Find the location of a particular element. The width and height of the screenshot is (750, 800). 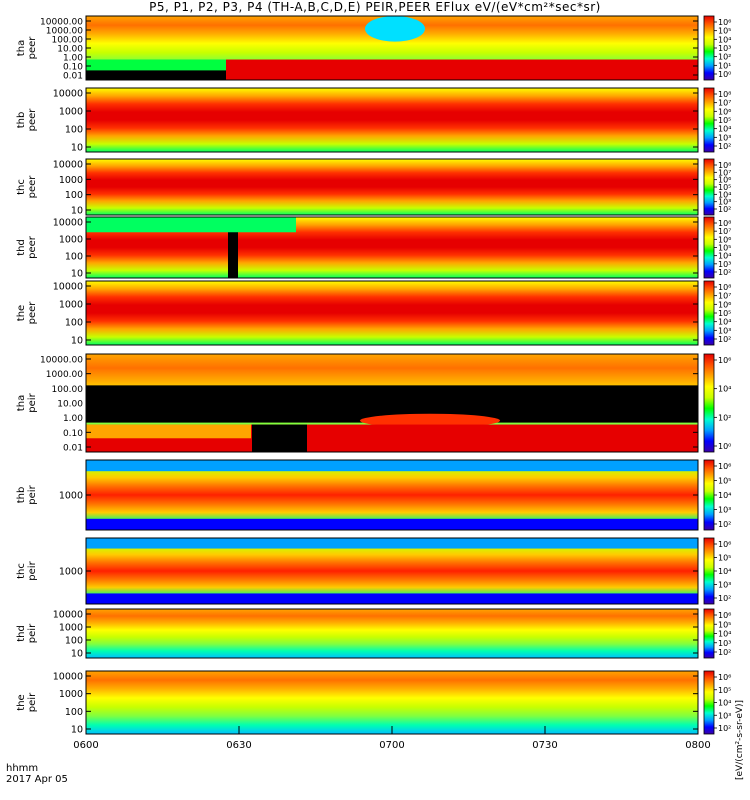

panel-thb-peir: thbpeir 1000 10⁶ 10⁵ 10⁴ 10³ 10² is located at coordinates (373, 495).